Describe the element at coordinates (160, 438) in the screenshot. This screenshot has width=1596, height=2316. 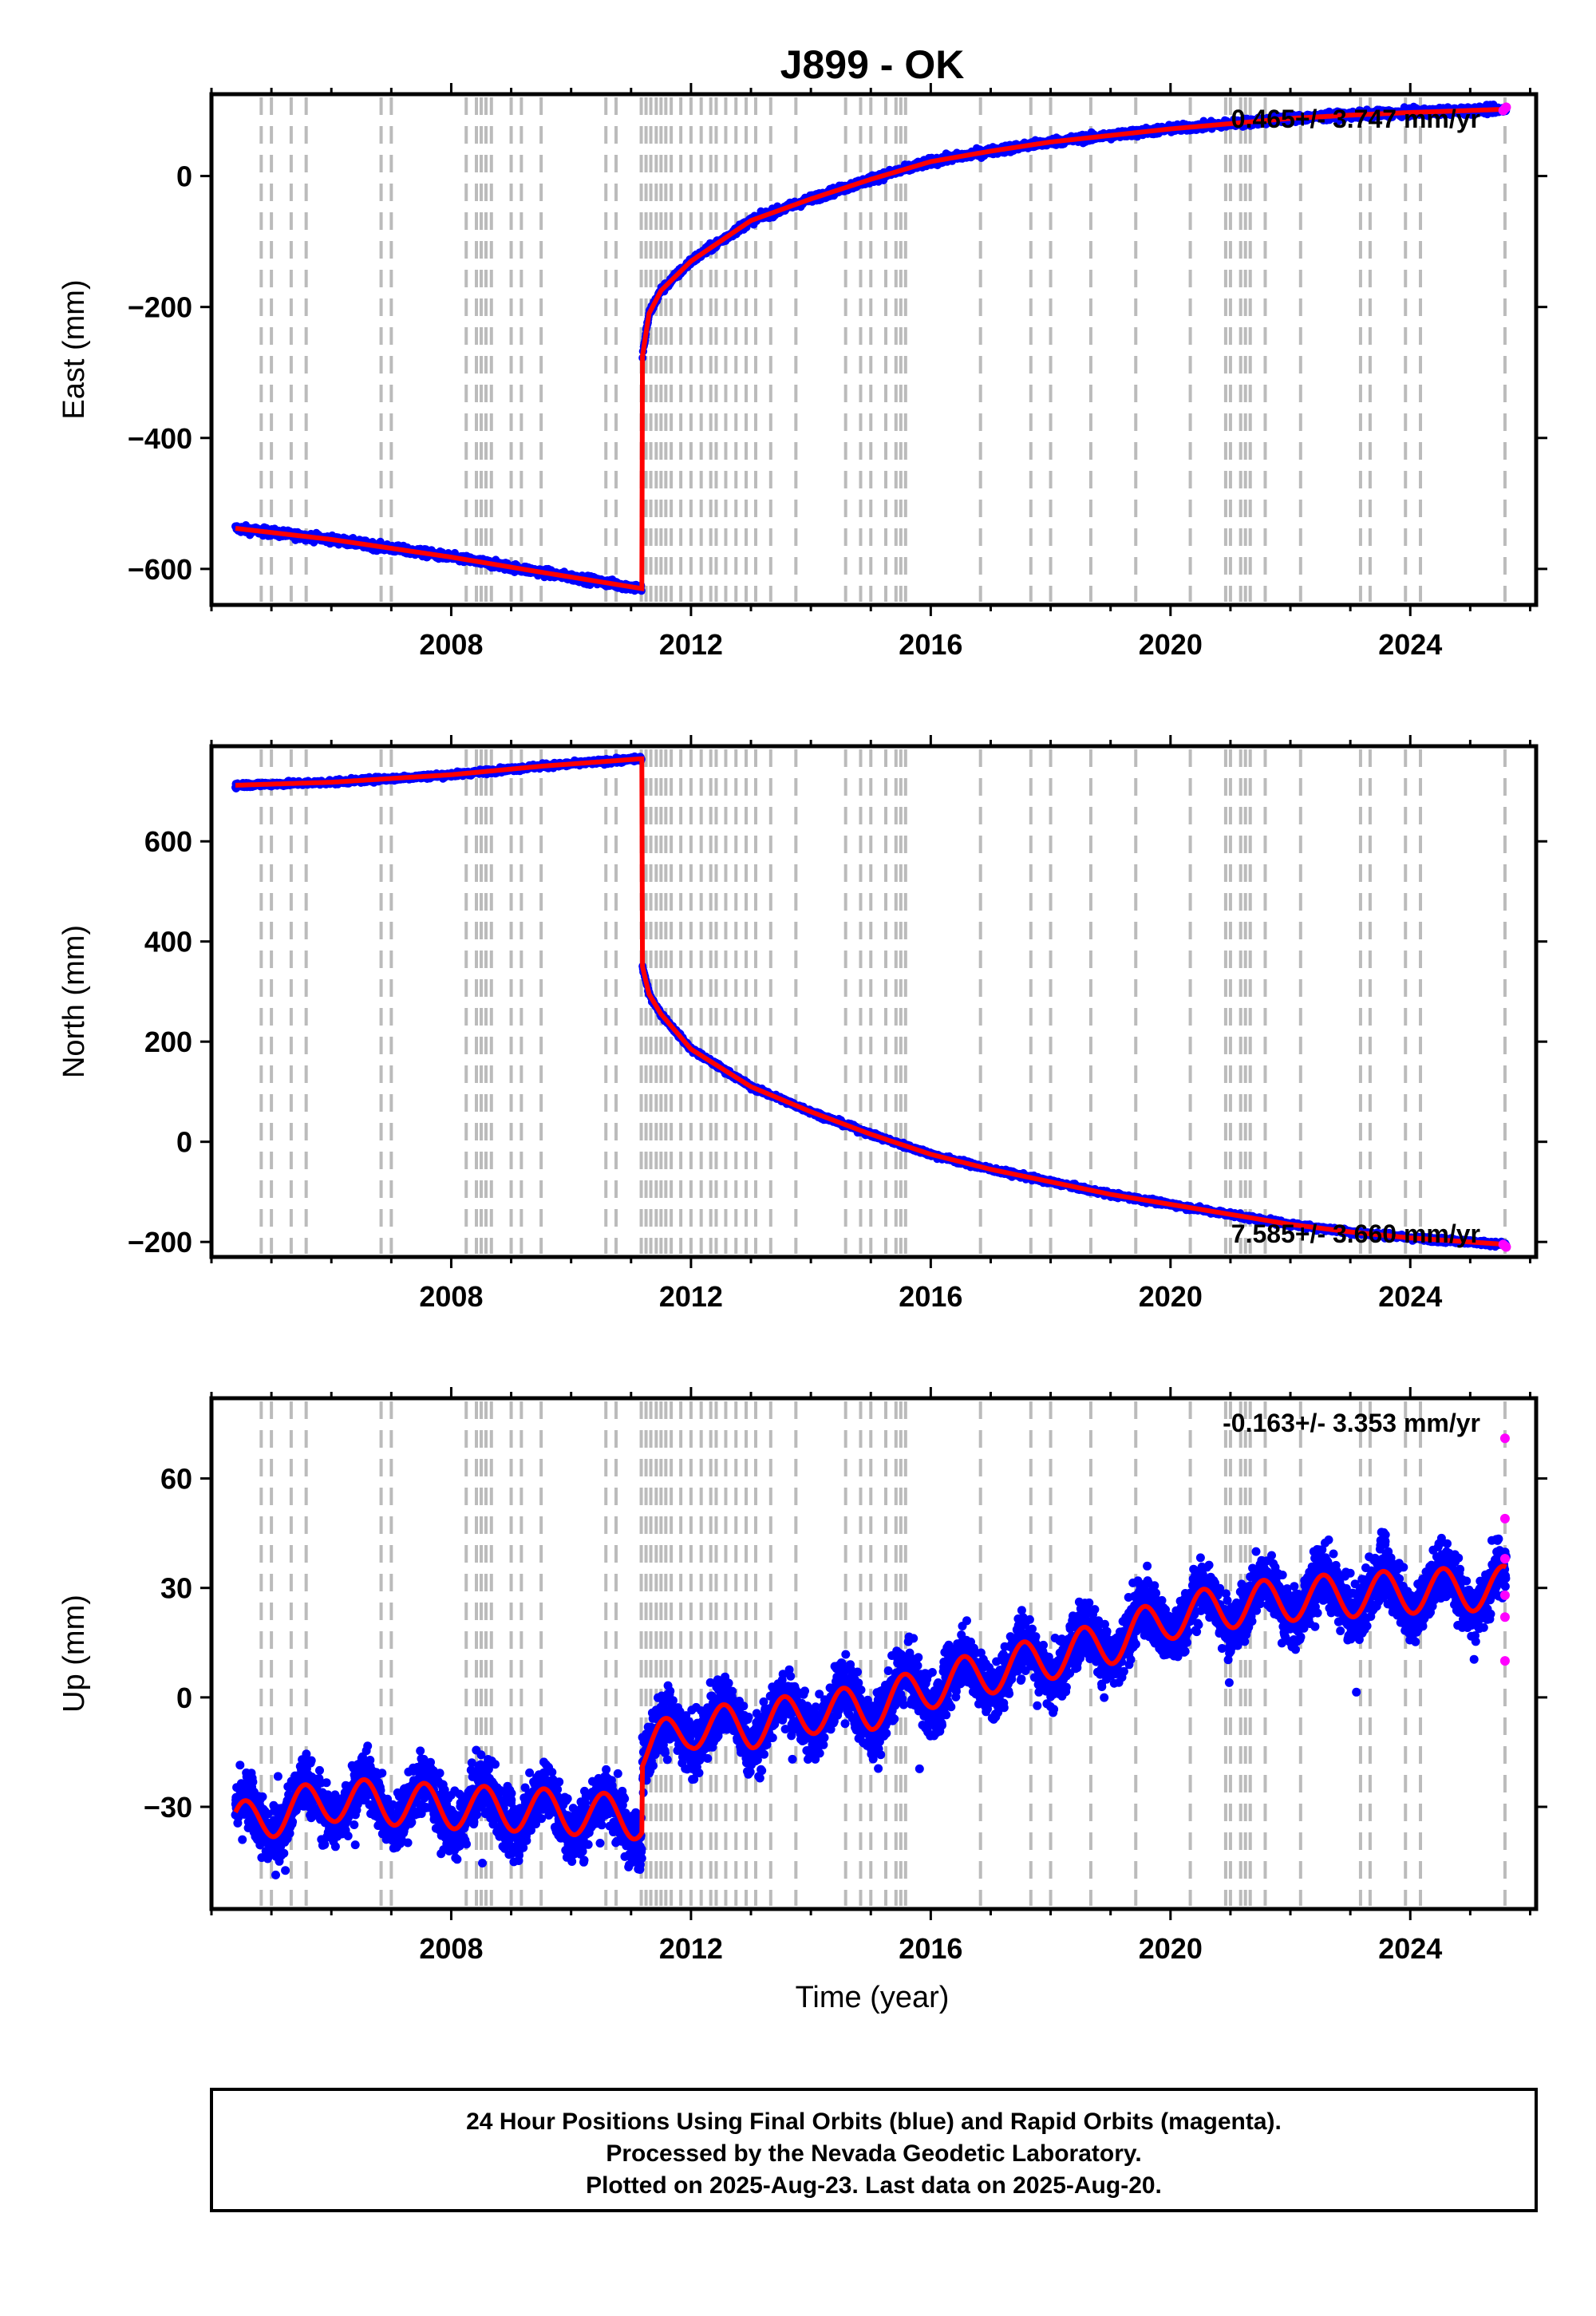
I see `y-tick-label: −400` at that location.